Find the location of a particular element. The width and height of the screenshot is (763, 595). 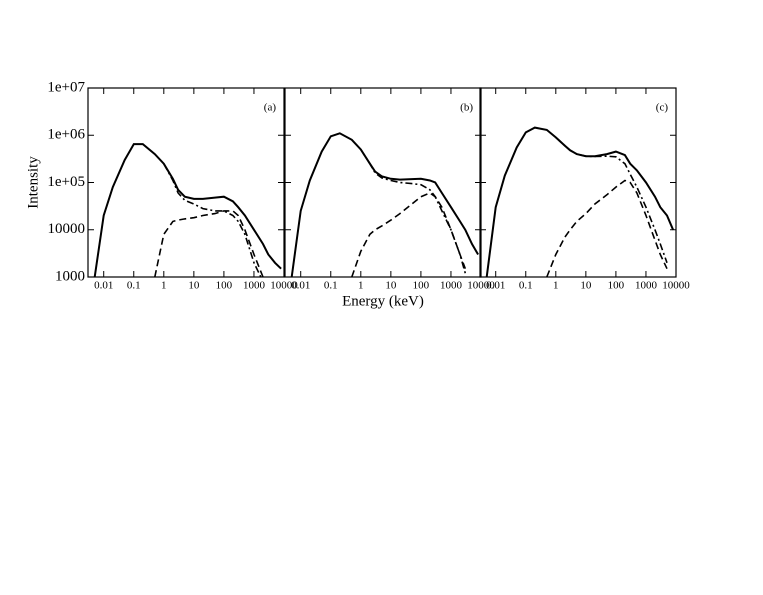

y-tick-label: 1e+05 is located at coordinates (66, 182).